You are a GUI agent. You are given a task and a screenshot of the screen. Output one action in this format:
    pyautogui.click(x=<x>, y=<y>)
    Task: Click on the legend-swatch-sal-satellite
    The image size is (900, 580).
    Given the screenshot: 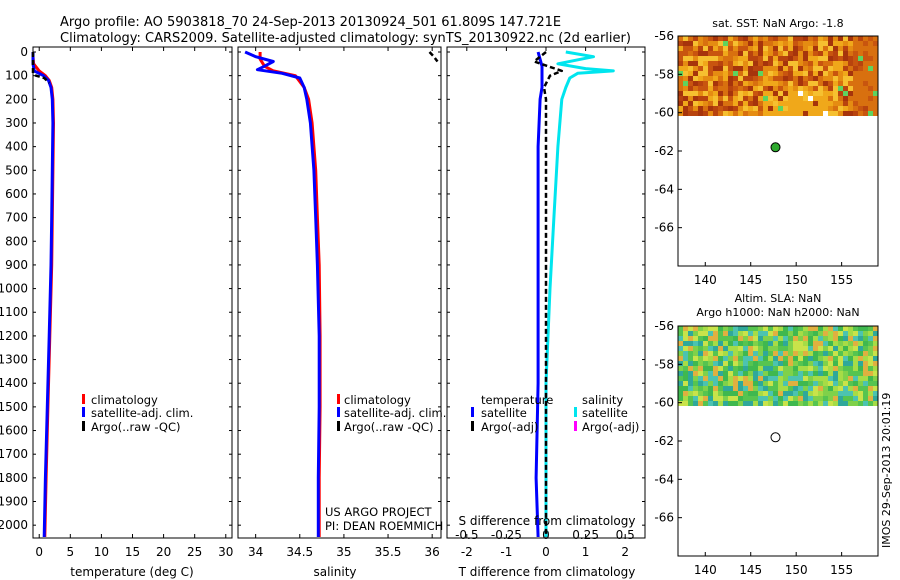 What is the action you would take?
    pyautogui.click(x=575, y=412)
    